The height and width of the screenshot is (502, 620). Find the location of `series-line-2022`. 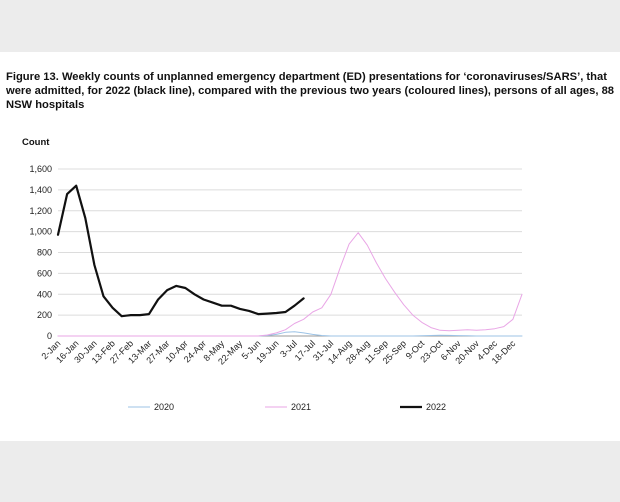

series-line-2022 is located at coordinates (180, 251).